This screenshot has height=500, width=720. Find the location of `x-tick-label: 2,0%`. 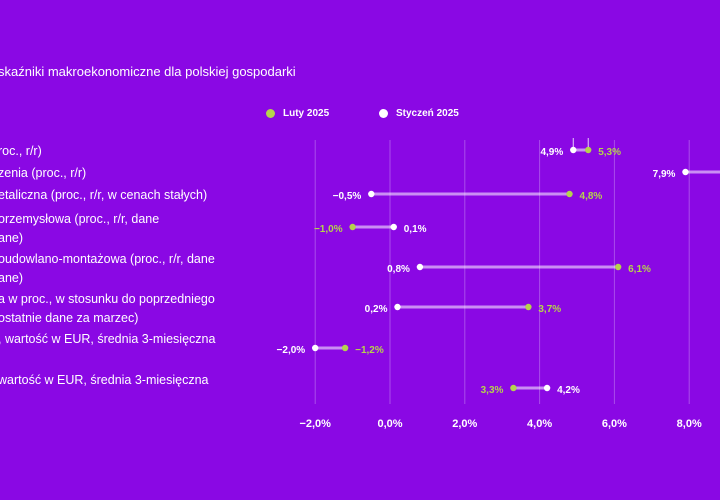

x-tick-label: 2,0% is located at coordinates (464, 424).